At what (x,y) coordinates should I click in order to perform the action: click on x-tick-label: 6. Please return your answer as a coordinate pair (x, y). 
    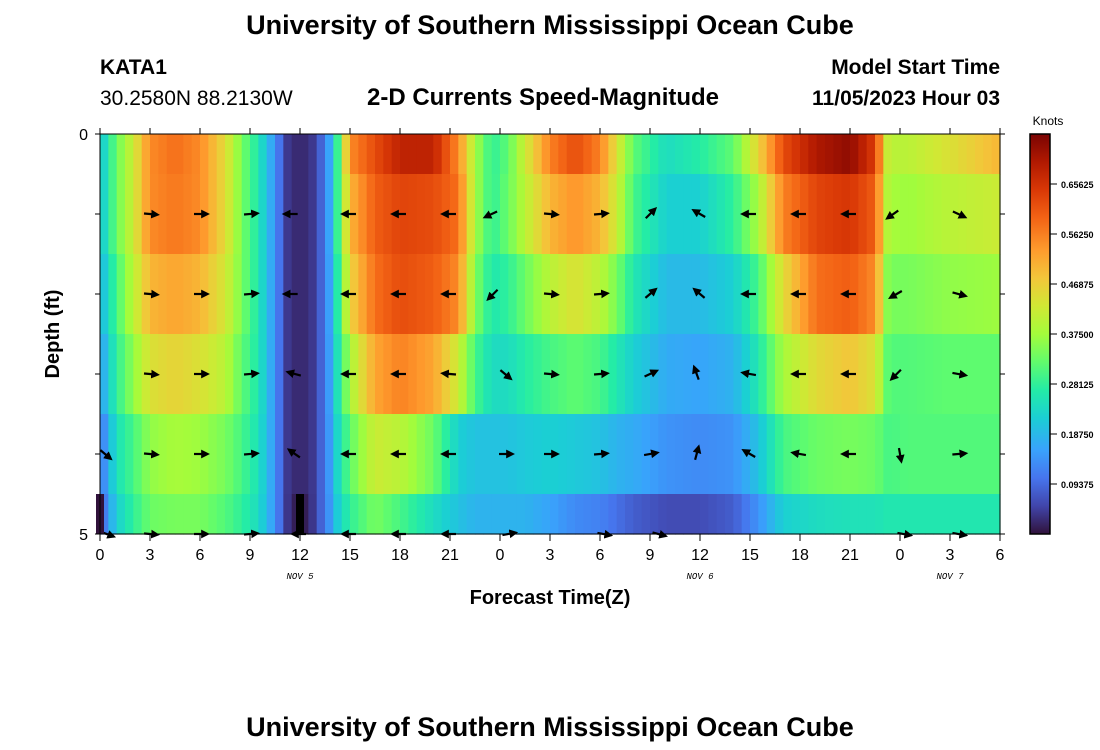
    Looking at the image, I should click on (1000, 555).